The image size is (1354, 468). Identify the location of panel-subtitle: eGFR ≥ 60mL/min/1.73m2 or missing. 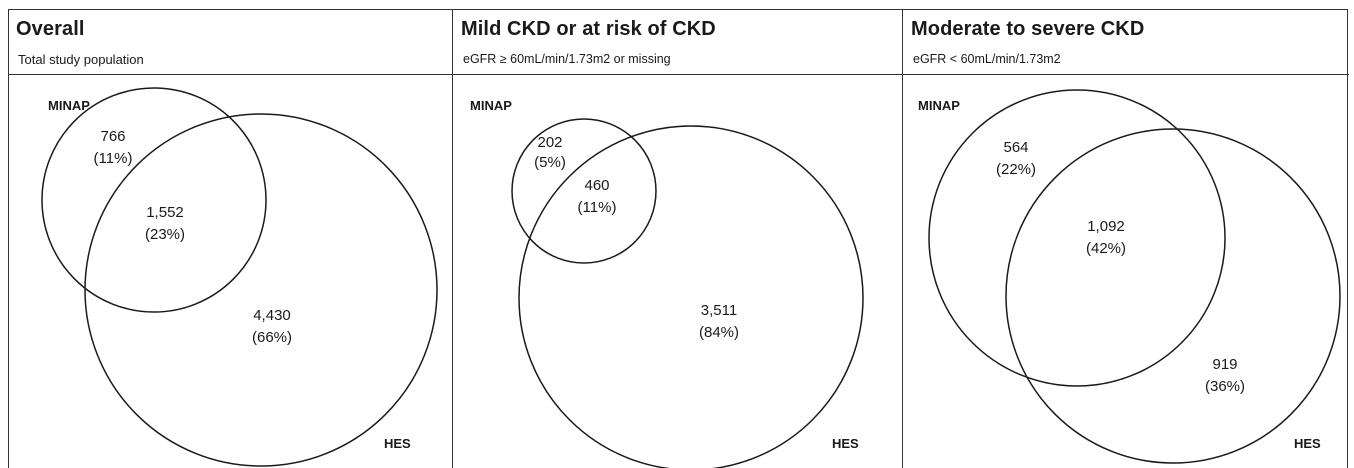
(567, 59).